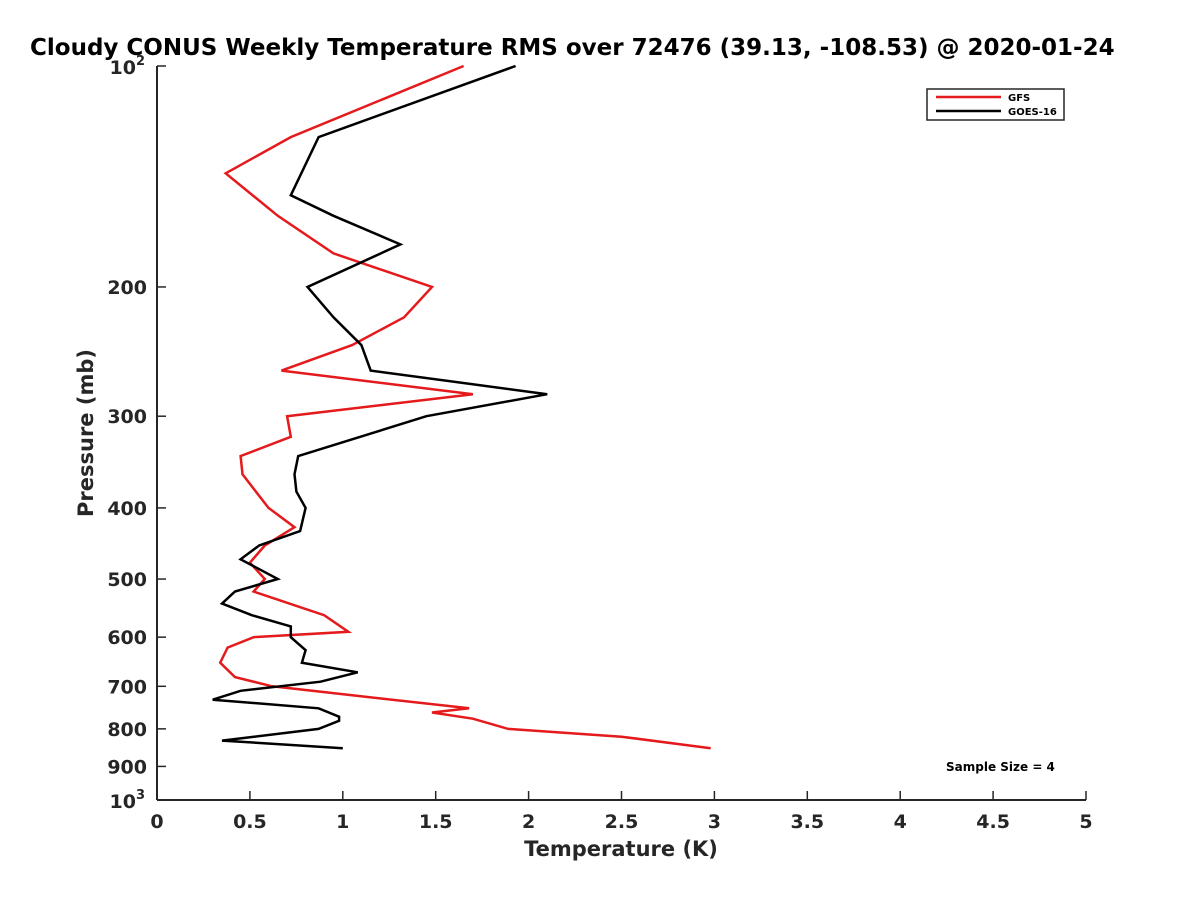 This screenshot has height=900, width=1200. I want to click on y-tick-label: 10³, so click(128, 800).